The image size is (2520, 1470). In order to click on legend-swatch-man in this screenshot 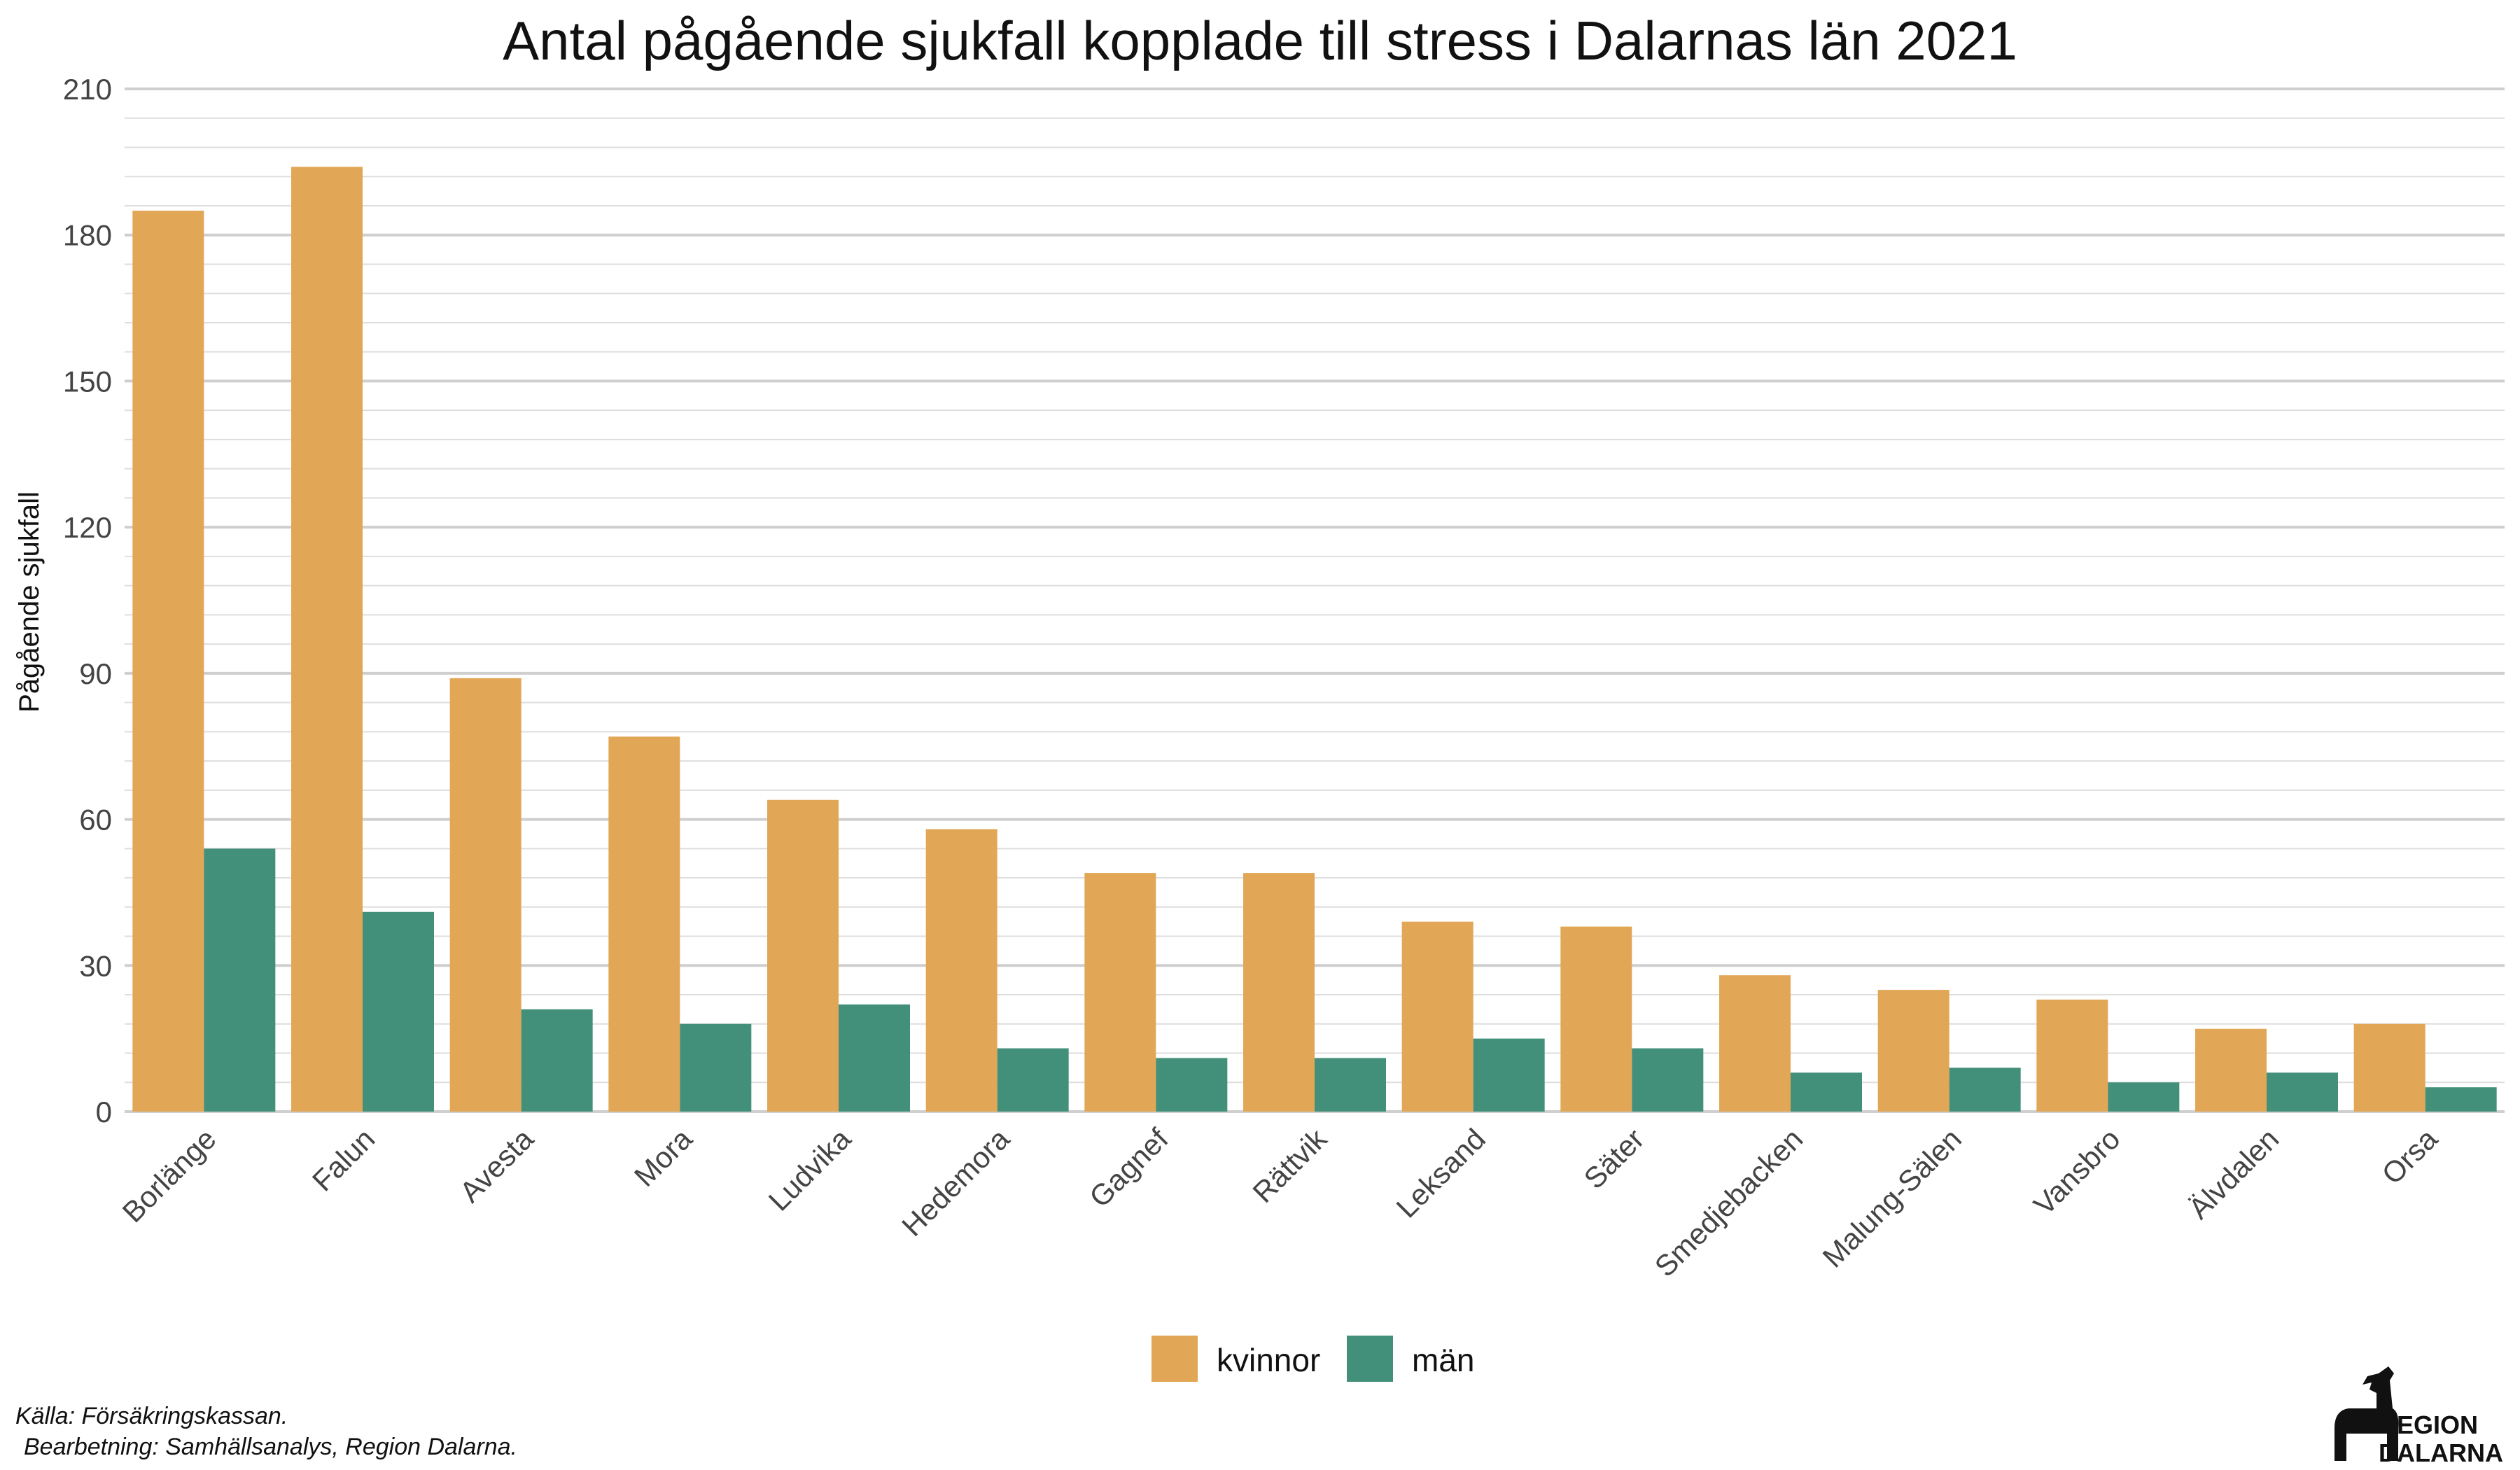, I will do `click(1370, 1359)`.